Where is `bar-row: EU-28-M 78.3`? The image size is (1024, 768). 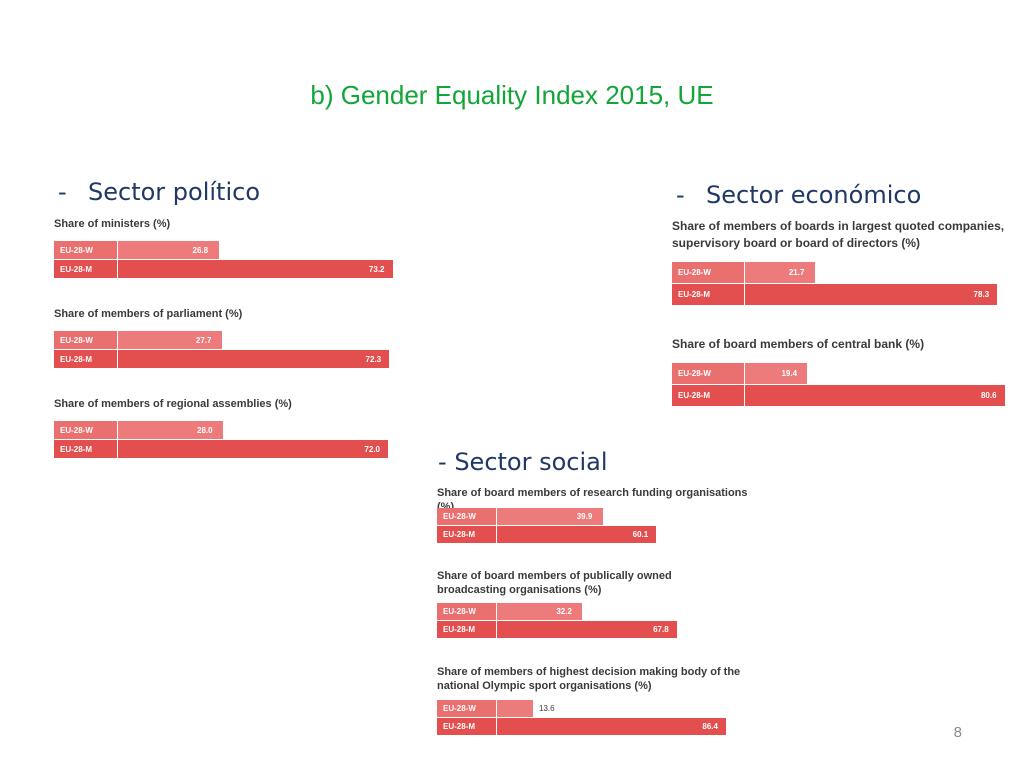
bar-row: EU-28-M 78.3 is located at coordinates (835, 294).